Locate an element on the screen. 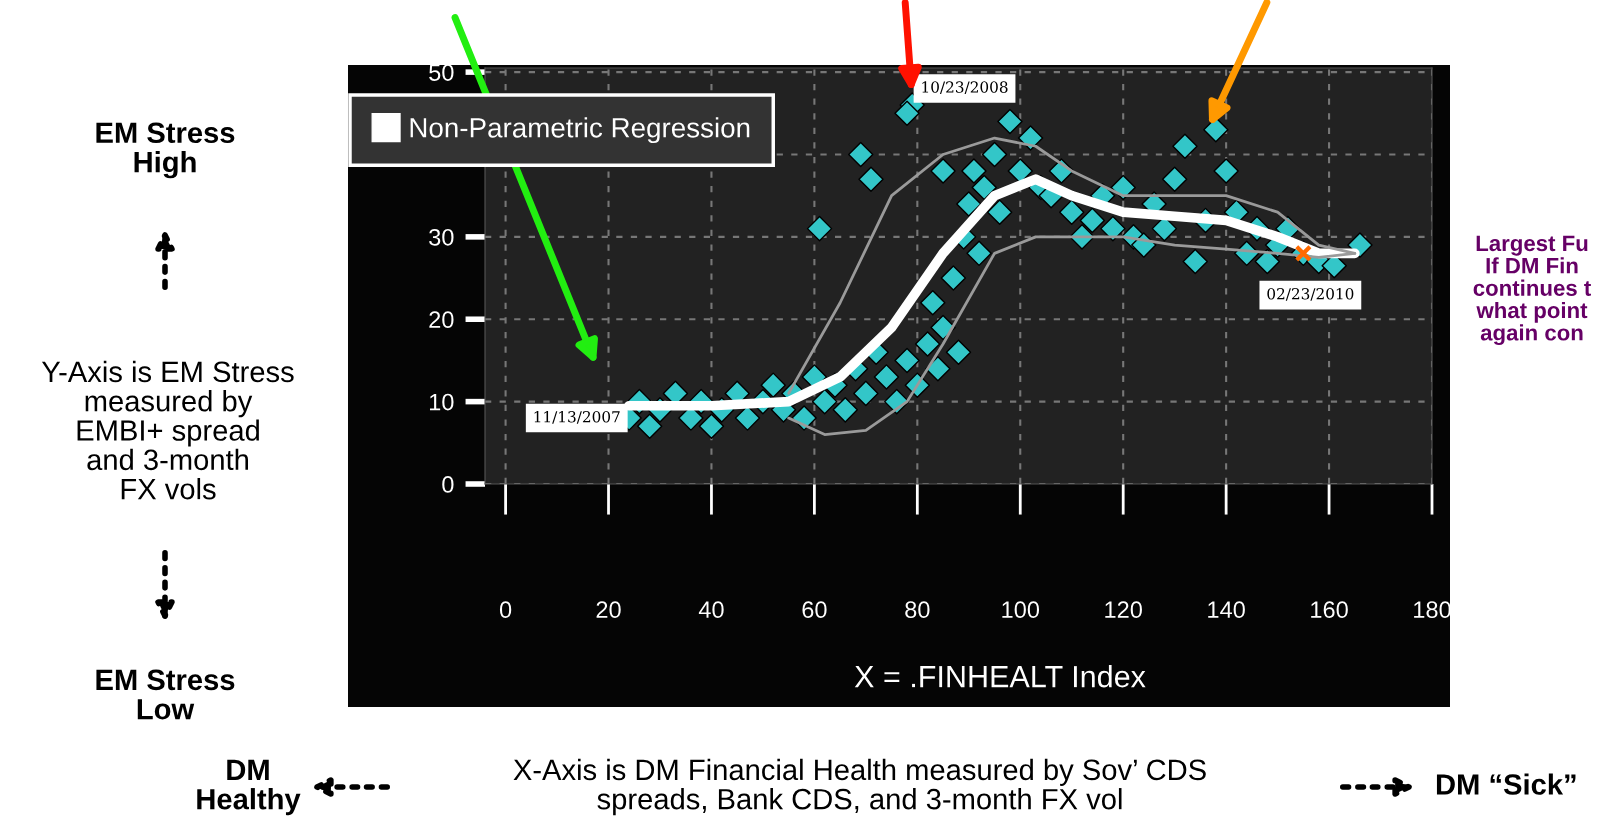 This screenshot has height=836, width=1619. annotation: 02/23/2010 is located at coordinates (1310, 294).